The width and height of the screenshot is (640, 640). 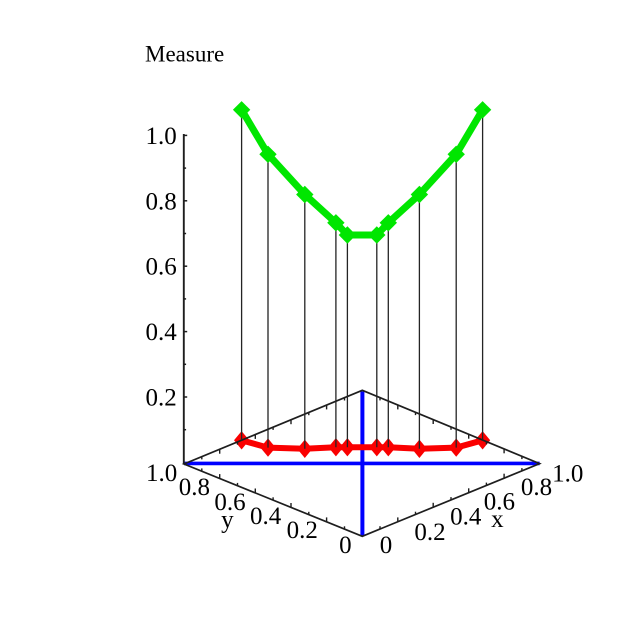 What do you see at coordinates (227, 519) in the screenshot?
I see `svg-text: y` at bounding box center [227, 519].